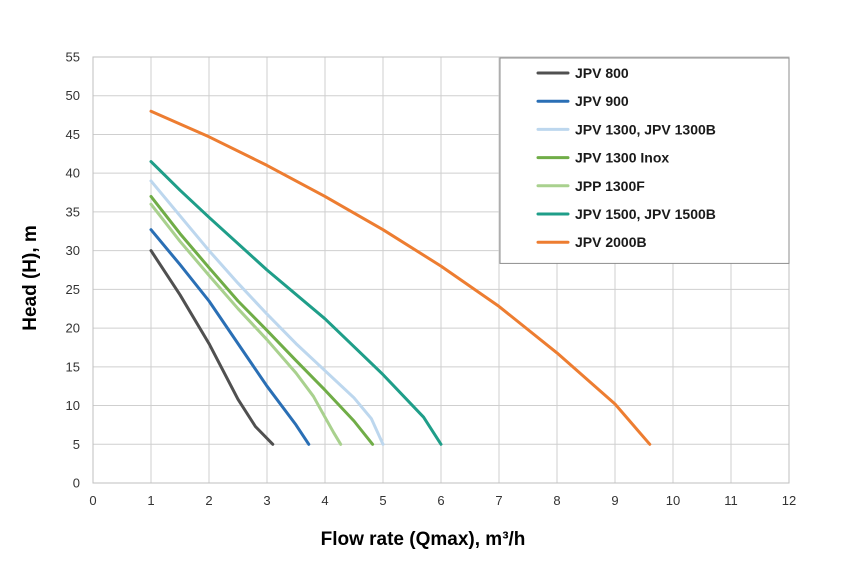 Image resolution: width=851 pixels, height=568 pixels. I want to click on legend-label: JPV 900, so click(602, 101).